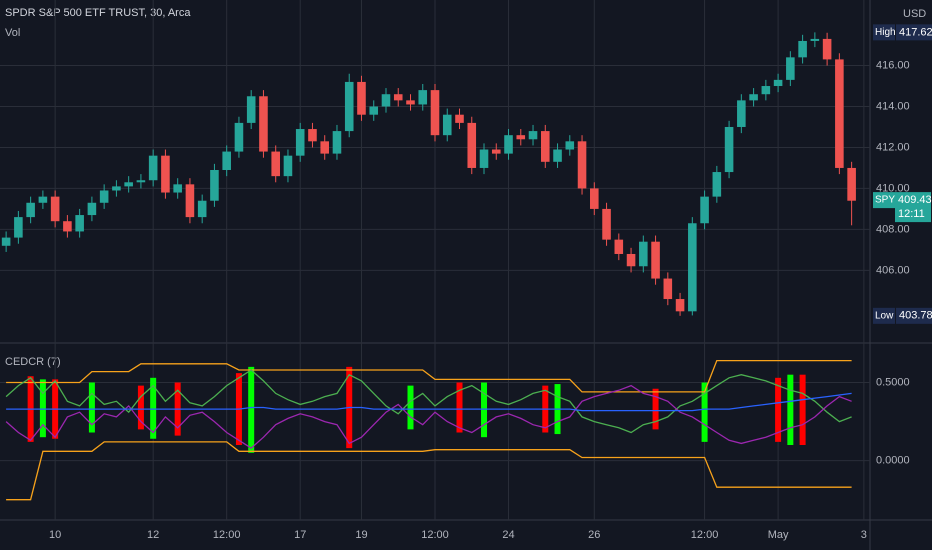 This screenshot has height=550, width=932. I want to click on x-tick-label: 19, so click(361, 535).